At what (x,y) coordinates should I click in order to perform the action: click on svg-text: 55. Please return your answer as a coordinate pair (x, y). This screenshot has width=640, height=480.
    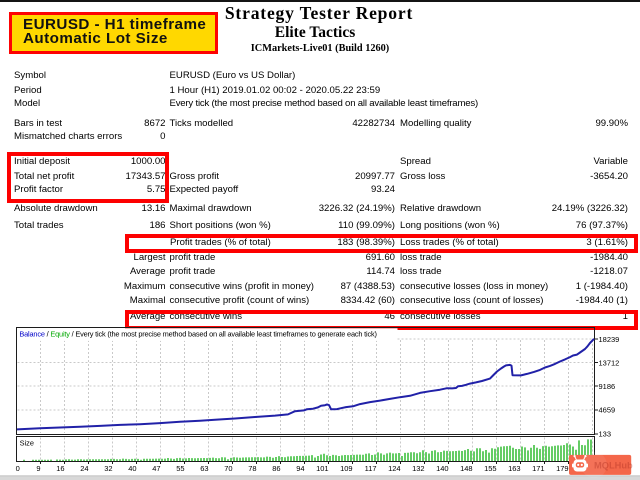
    Looking at the image, I should click on (180, 468).